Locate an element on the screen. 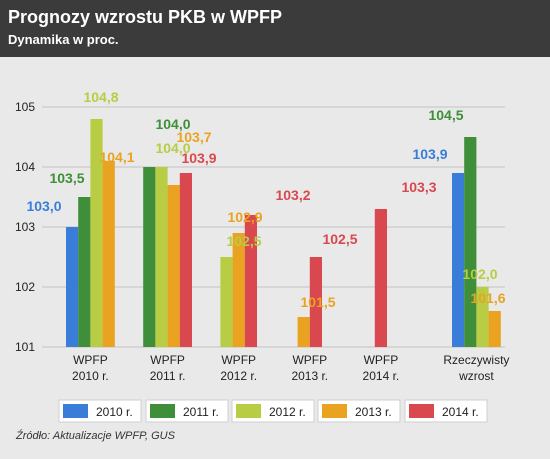  data-label: 104,1 is located at coordinates (116, 157).